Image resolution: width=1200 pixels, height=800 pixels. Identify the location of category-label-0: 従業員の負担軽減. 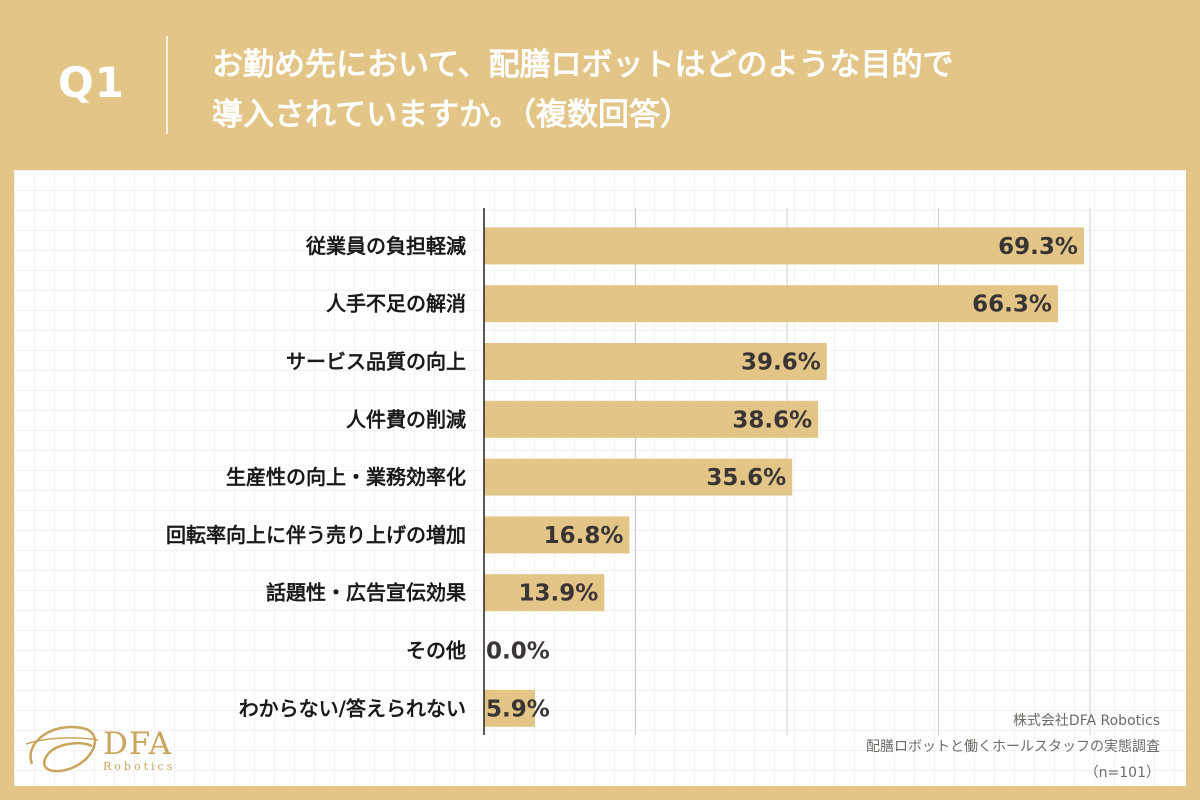
(385, 246).